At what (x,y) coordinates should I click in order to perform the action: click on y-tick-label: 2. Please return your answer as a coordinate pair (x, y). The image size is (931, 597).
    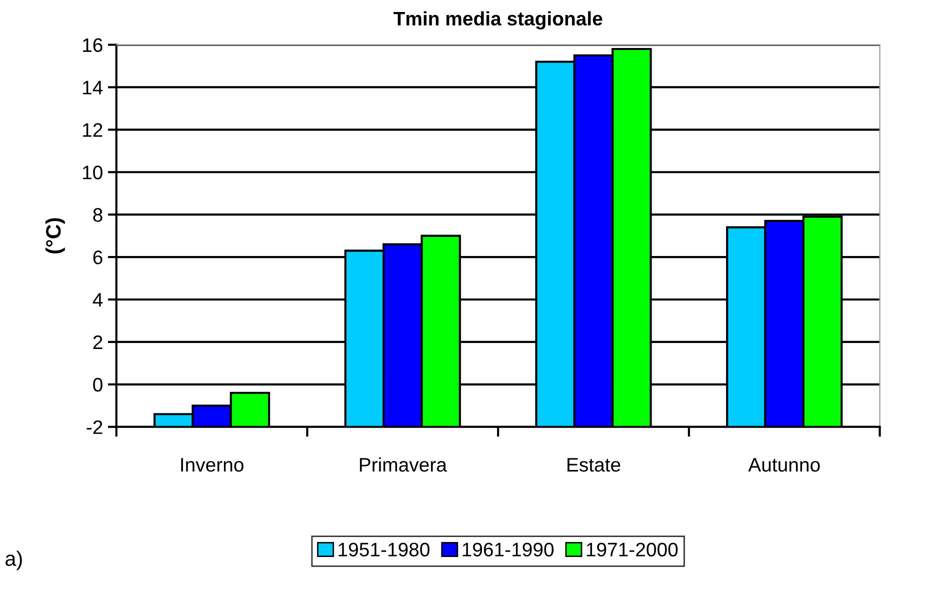
    Looking at the image, I should click on (97, 342).